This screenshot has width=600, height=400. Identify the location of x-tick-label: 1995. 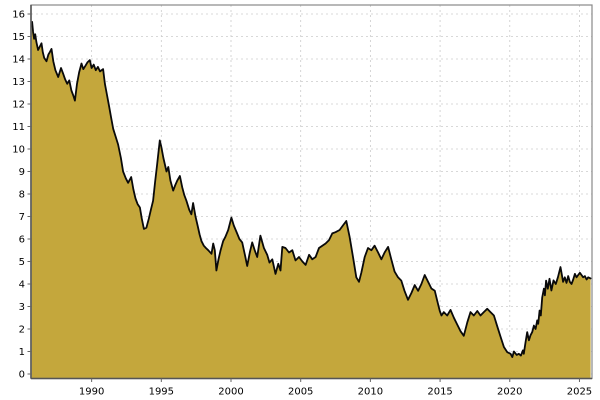
(161, 392).